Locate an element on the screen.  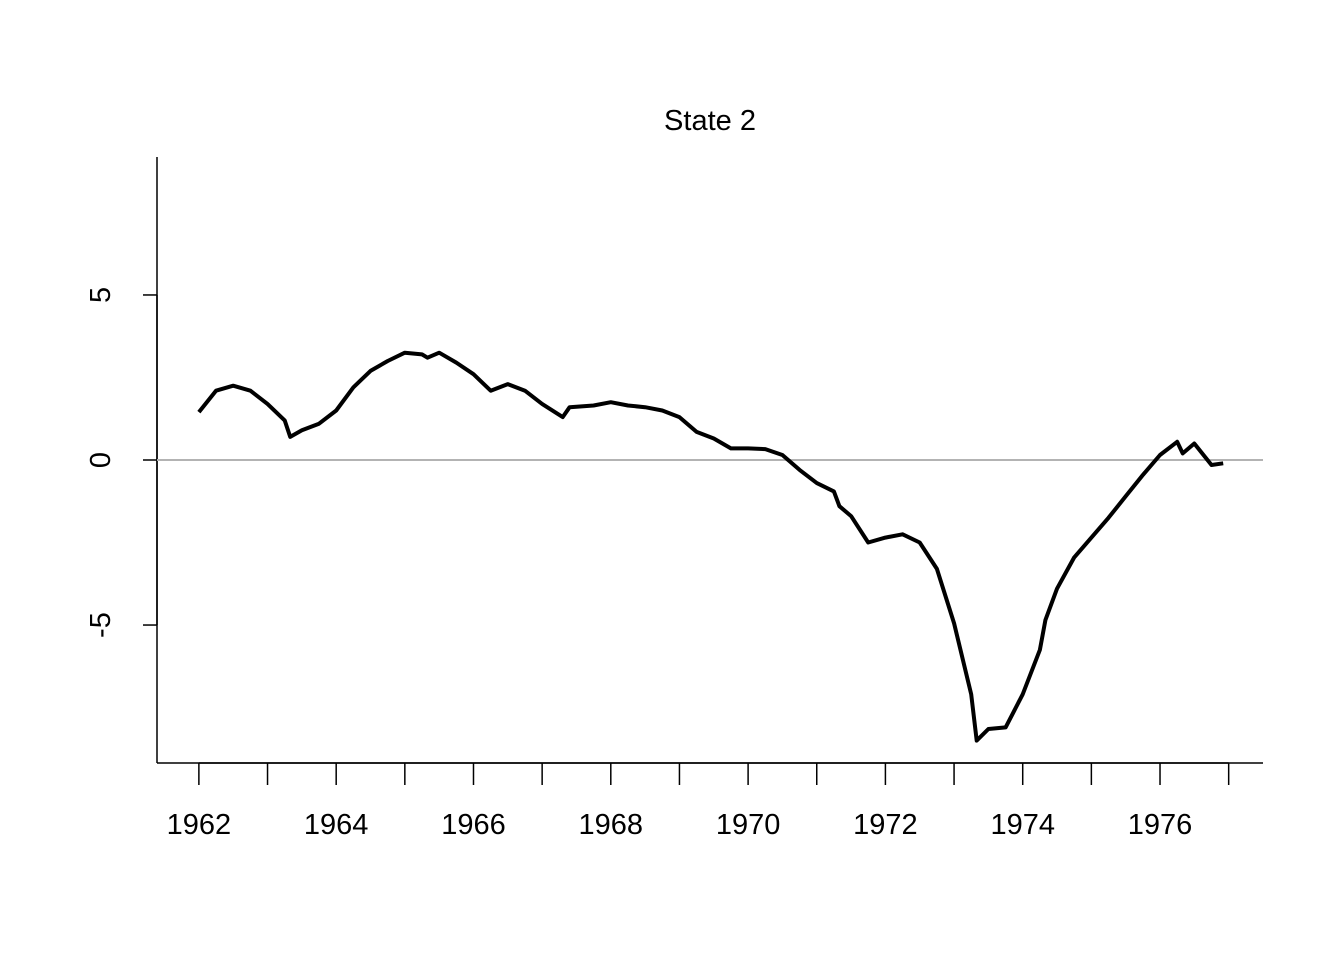
y-tick-label: 5 is located at coordinates (101, 295).